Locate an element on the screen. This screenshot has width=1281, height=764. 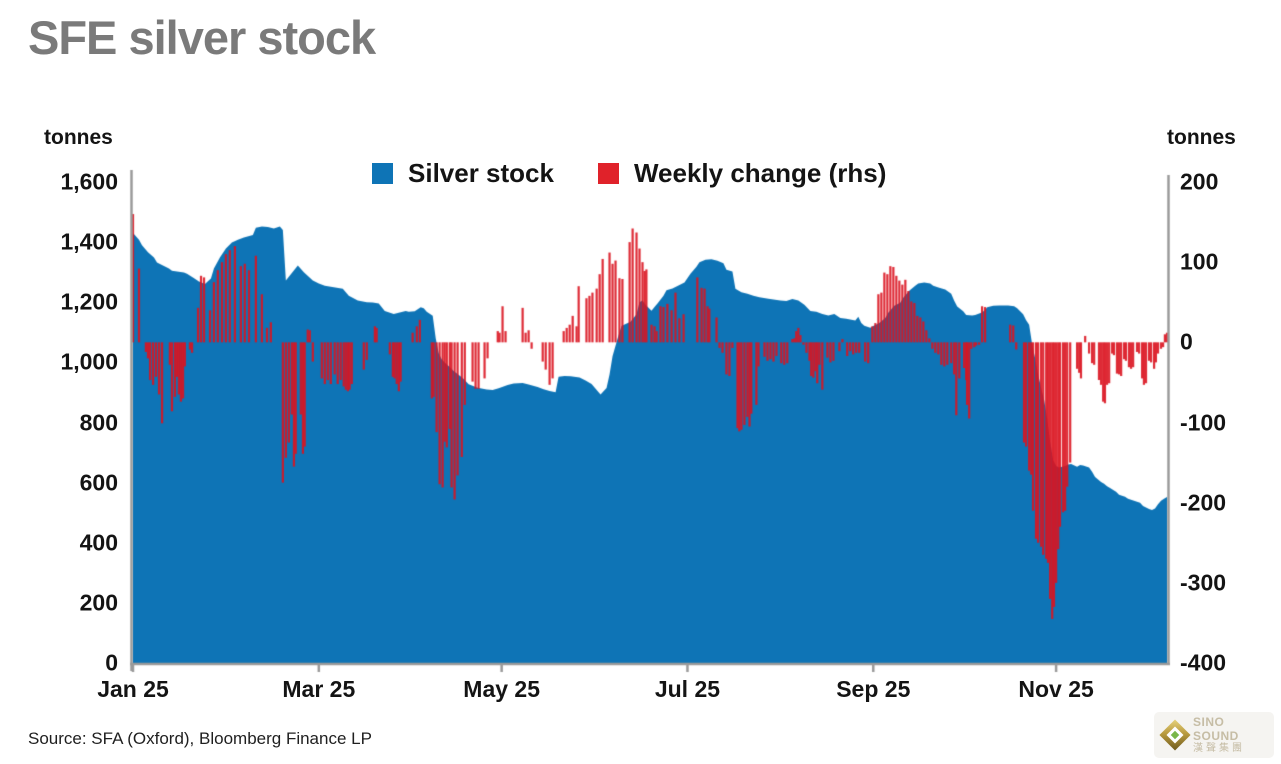
legend: Silver stock Weekly change (rhs) is located at coordinates (629, 173).